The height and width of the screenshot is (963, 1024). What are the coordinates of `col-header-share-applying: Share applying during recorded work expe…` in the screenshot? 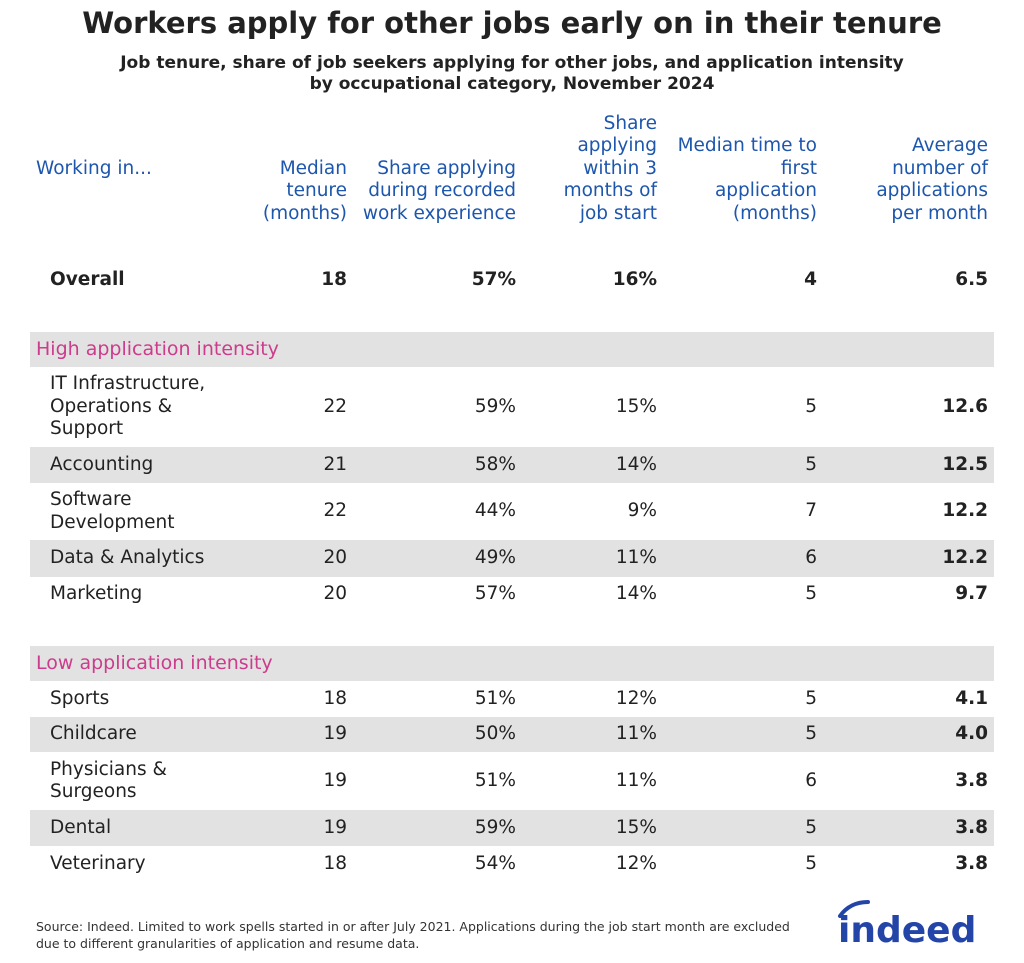 It's located at (439, 190).